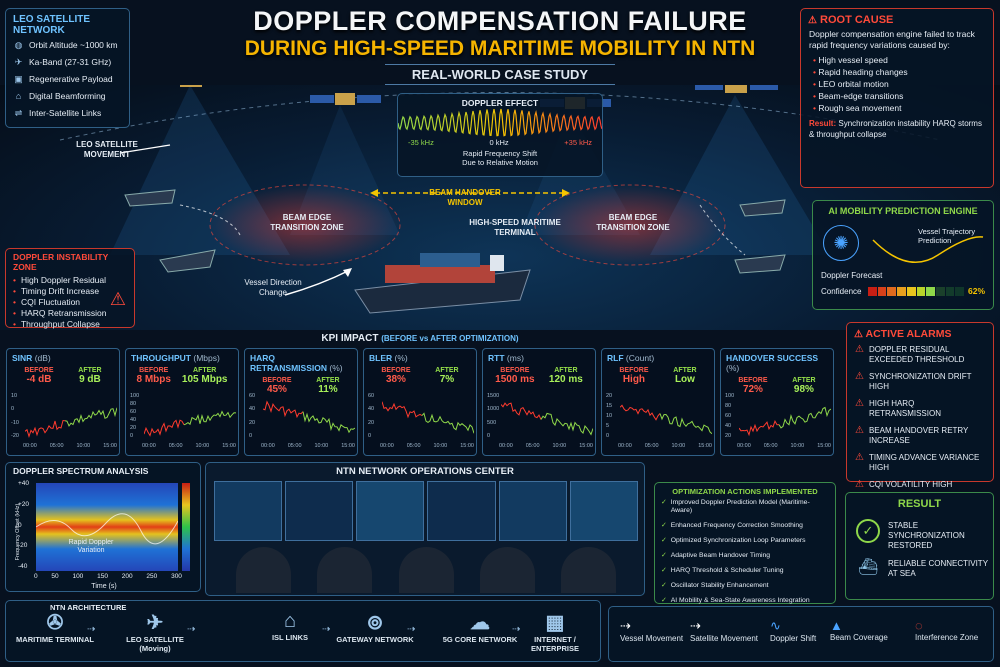  What do you see at coordinates (371, 416) in the screenshot?
I see `kpi-yticks: 60 40 20 0` at bounding box center [371, 416].